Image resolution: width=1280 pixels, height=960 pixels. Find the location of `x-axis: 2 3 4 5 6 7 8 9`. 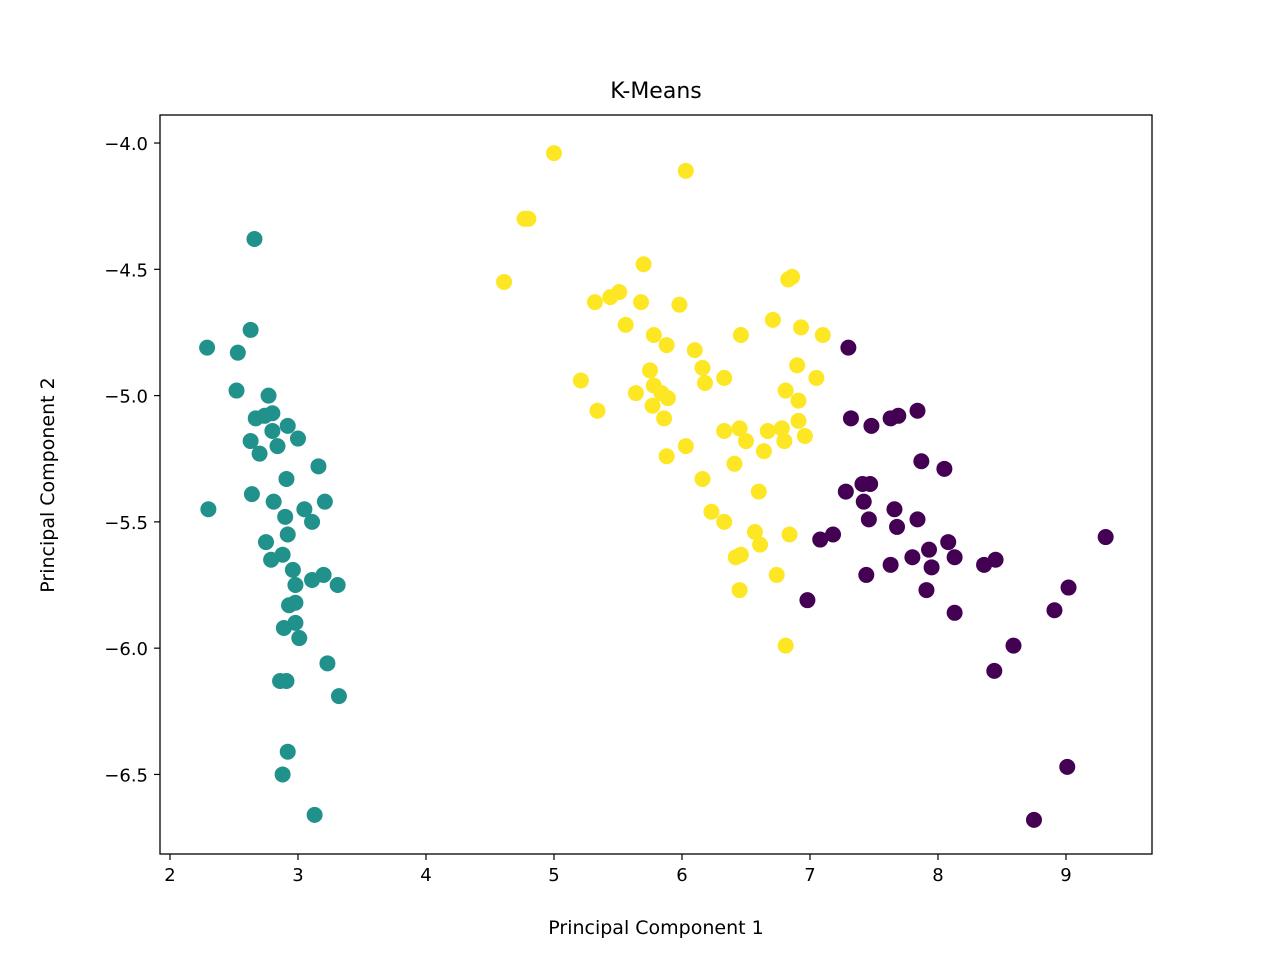

x-axis: 2 3 4 5 6 7 8 9 is located at coordinates (618, 870).